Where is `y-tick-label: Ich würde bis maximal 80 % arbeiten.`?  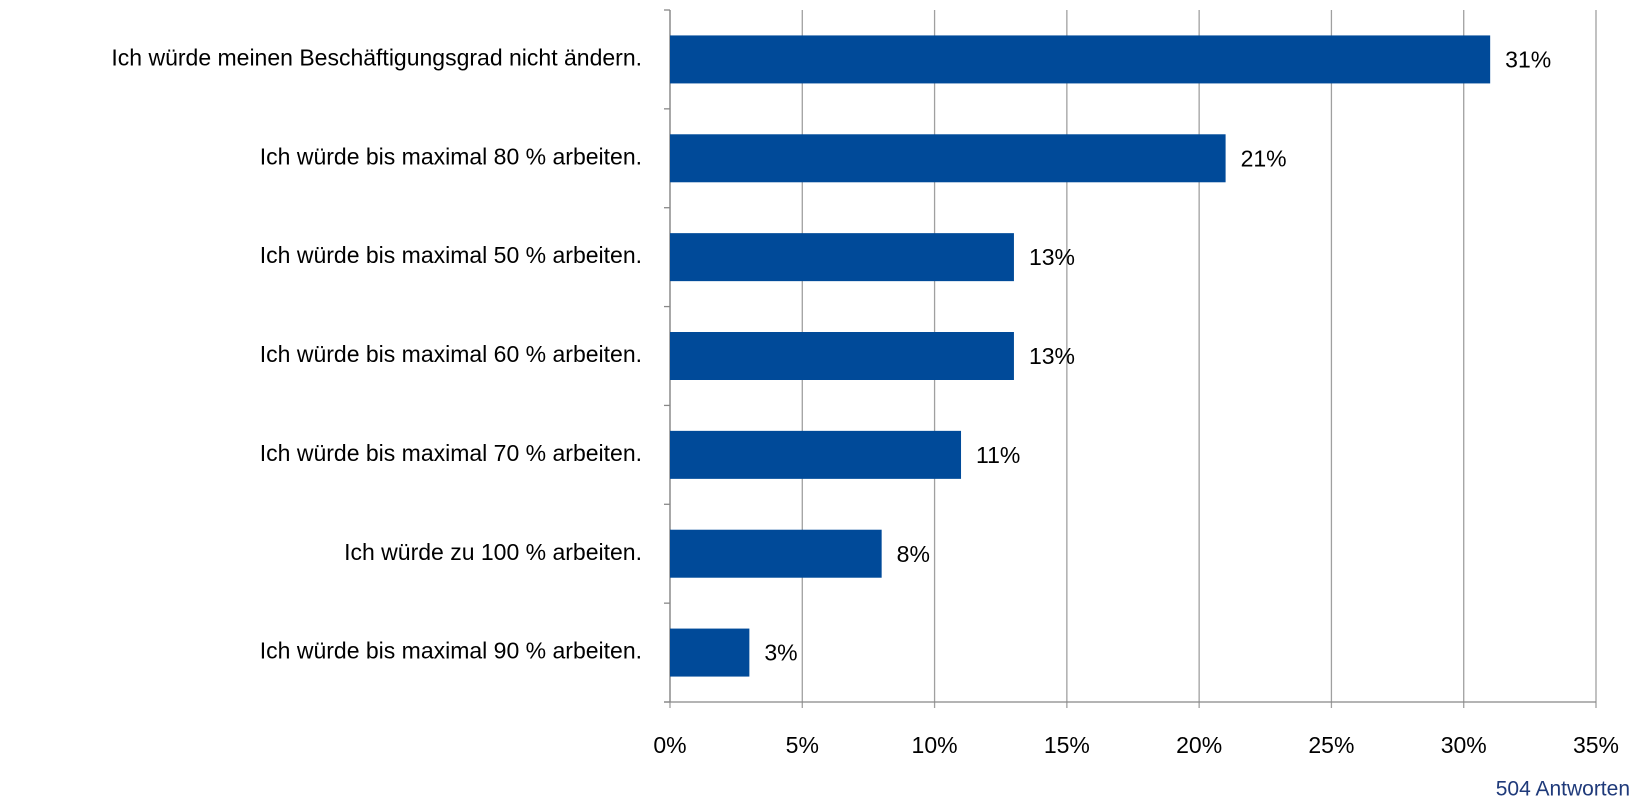 y-tick-label: Ich würde bis maximal 80 % arbeiten. is located at coordinates (451, 156).